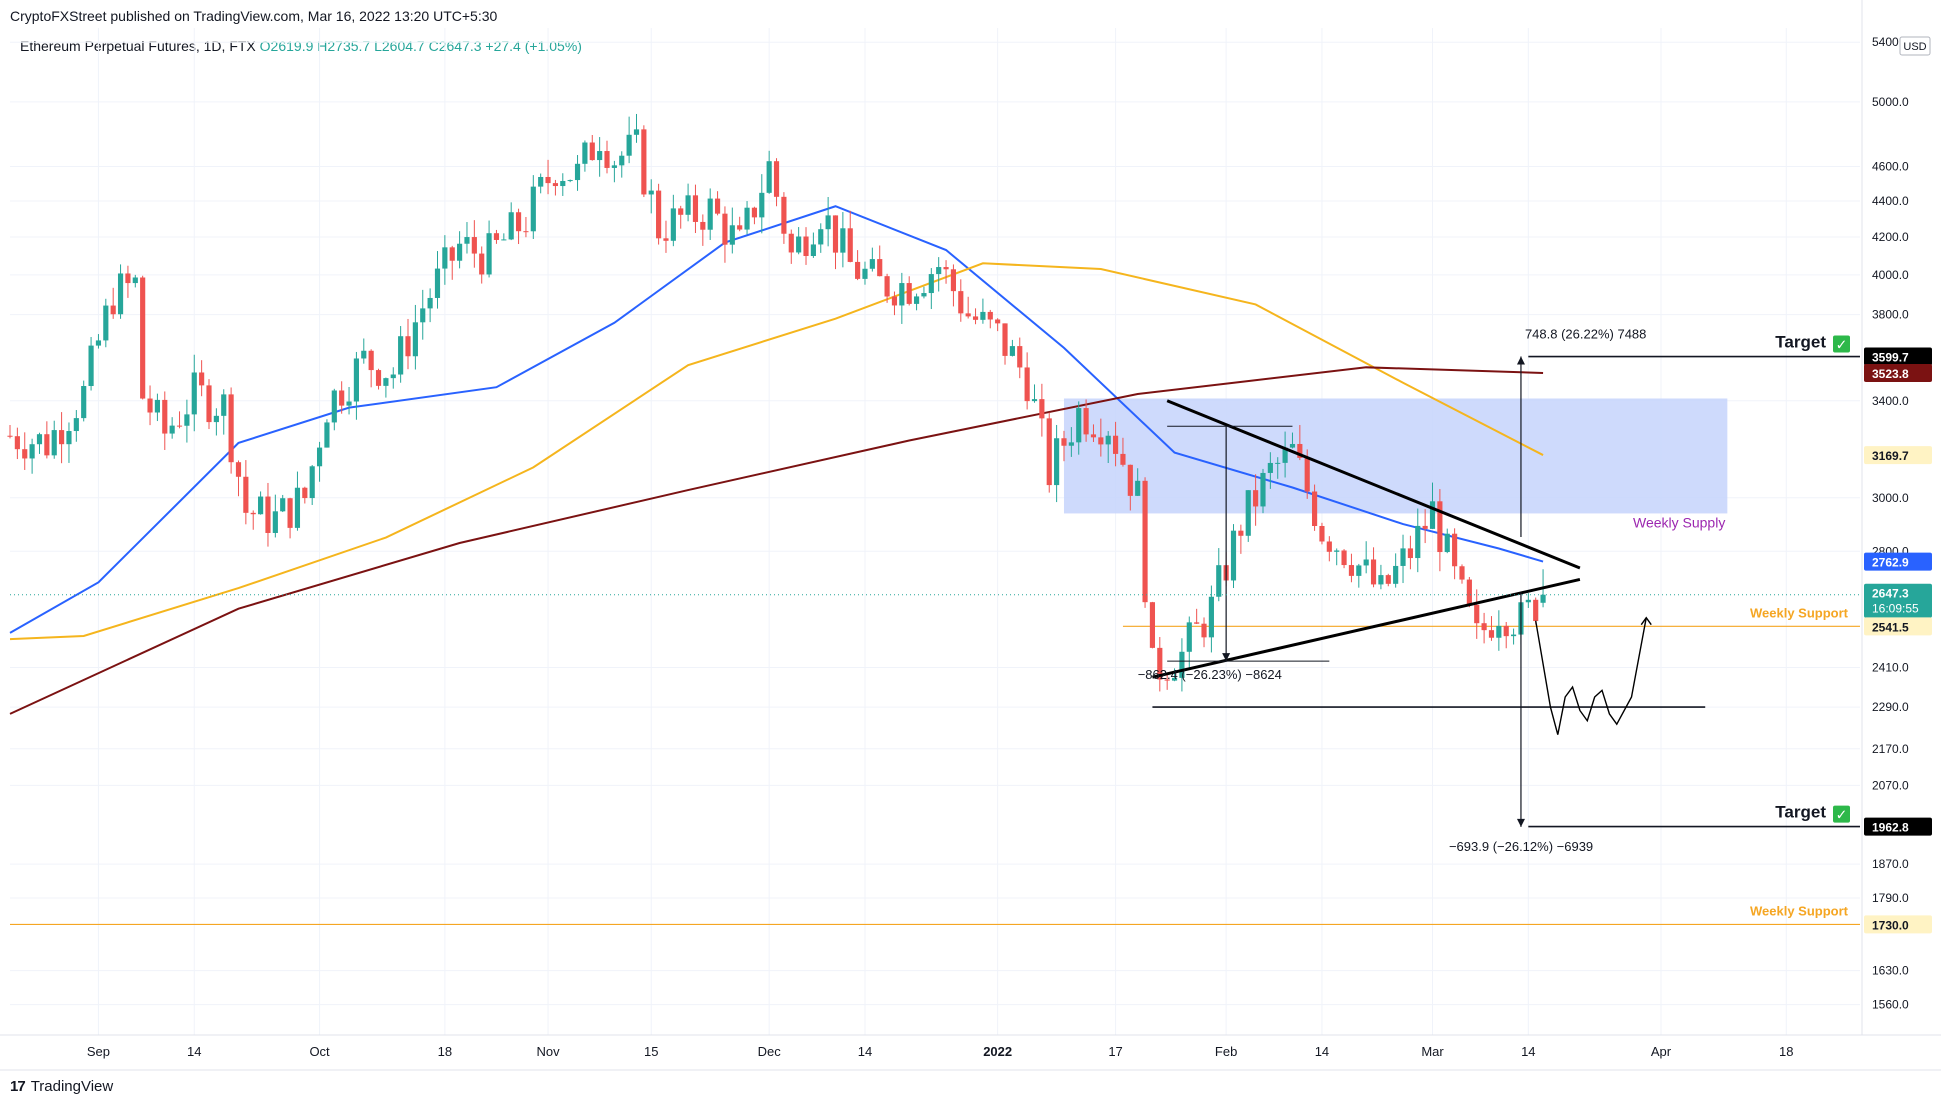 This screenshot has height=1104, width=1941. Describe the element at coordinates (1890, 401) in the screenshot. I see `price-tick-label: 3400.0` at that location.